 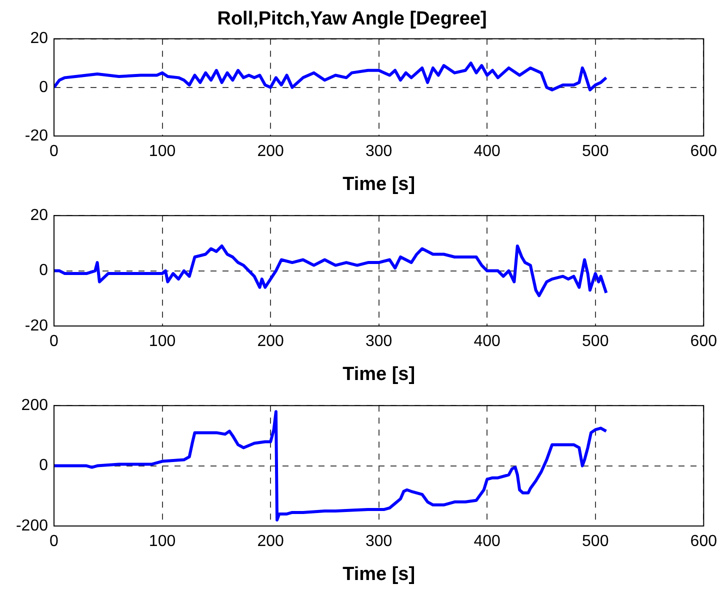 I want to click on chart-title: Roll,Pitch,Yaw Angle [Degree], so click(x=352, y=19).